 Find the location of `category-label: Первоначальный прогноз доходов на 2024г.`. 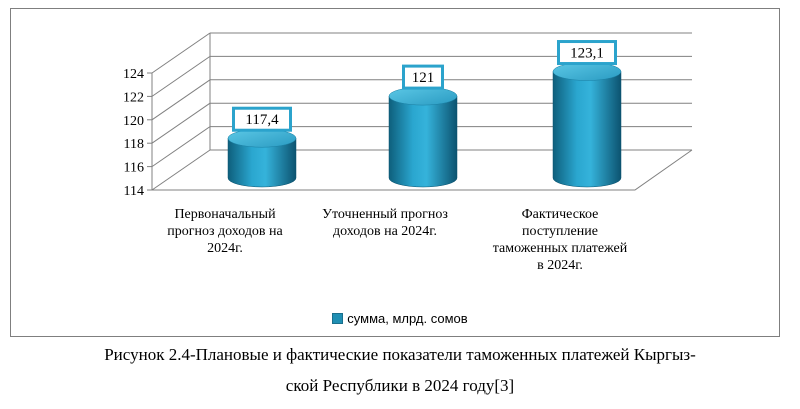

category-label: Первоначальный прогноз доходов на 2024г. is located at coordinates (225, 231).